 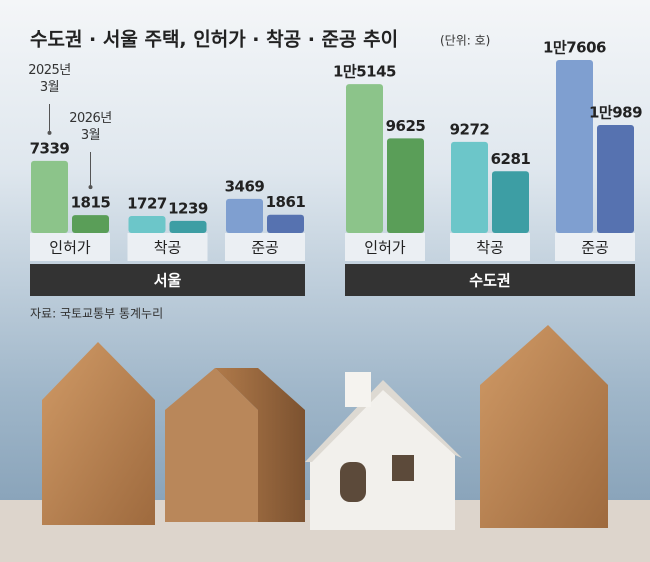 I want to click on group-label: 수도권, so click(x=489, y=281).